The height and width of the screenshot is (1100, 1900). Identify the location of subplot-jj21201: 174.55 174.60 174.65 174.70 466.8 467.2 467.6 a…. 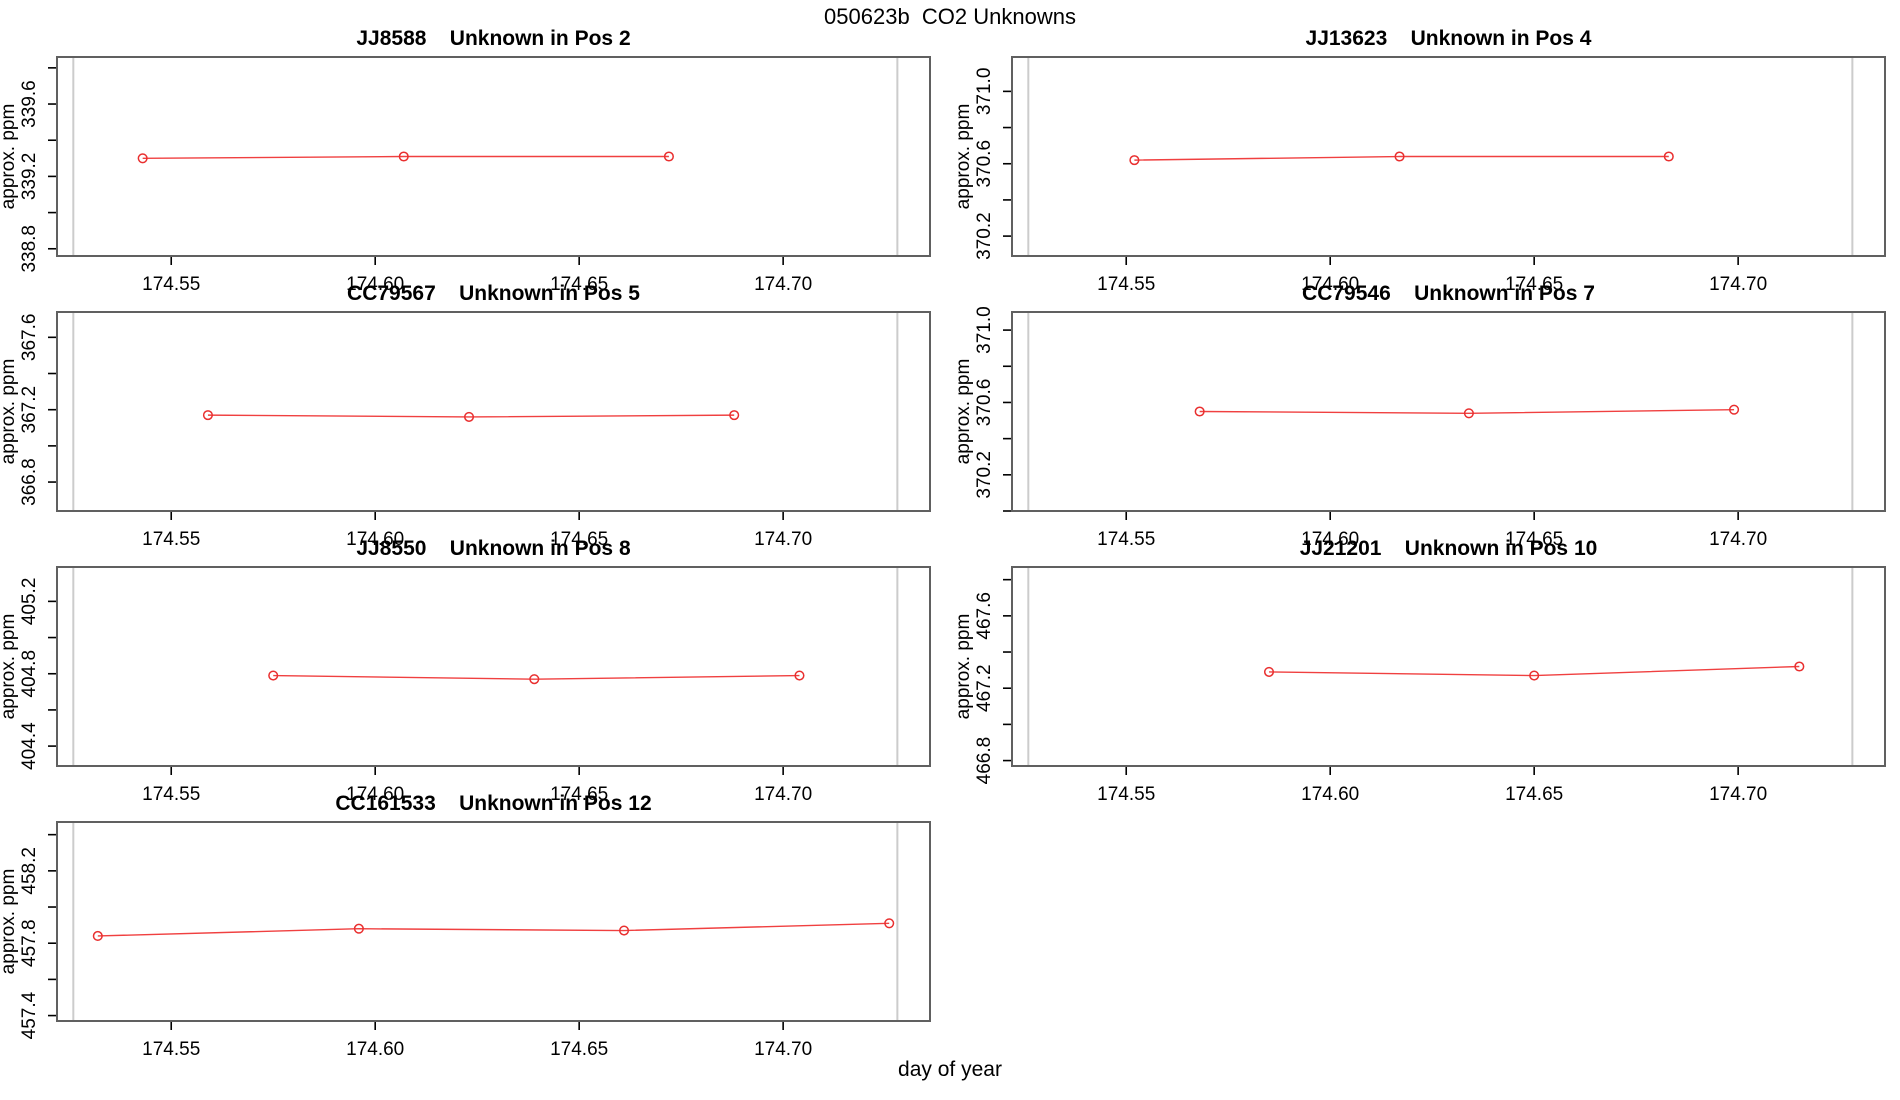
(1426, 671).